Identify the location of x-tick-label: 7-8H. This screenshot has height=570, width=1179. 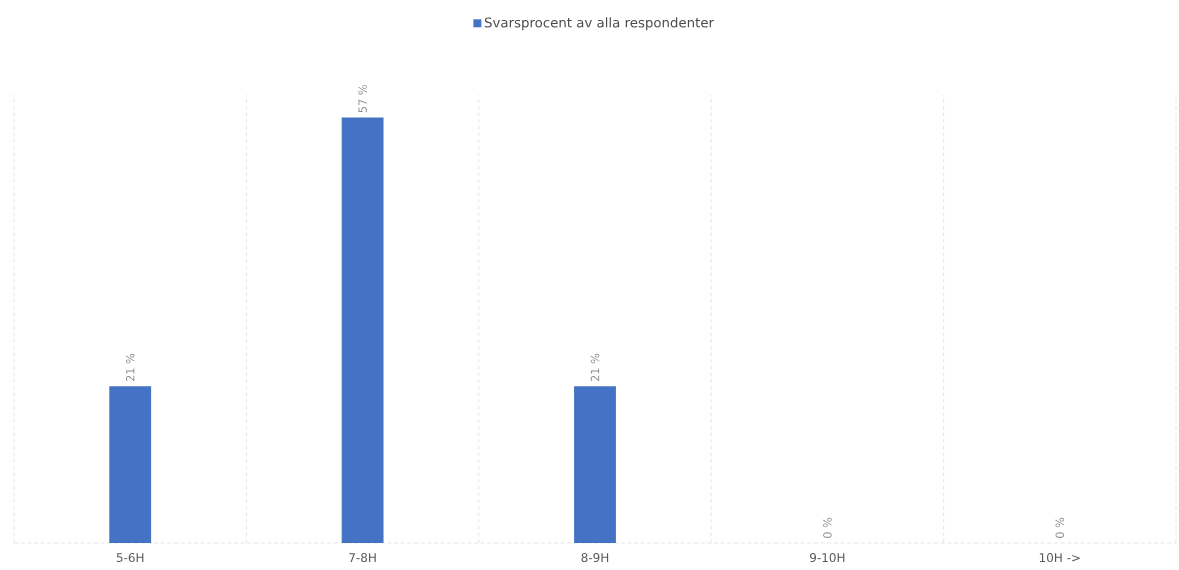
(362, 558).